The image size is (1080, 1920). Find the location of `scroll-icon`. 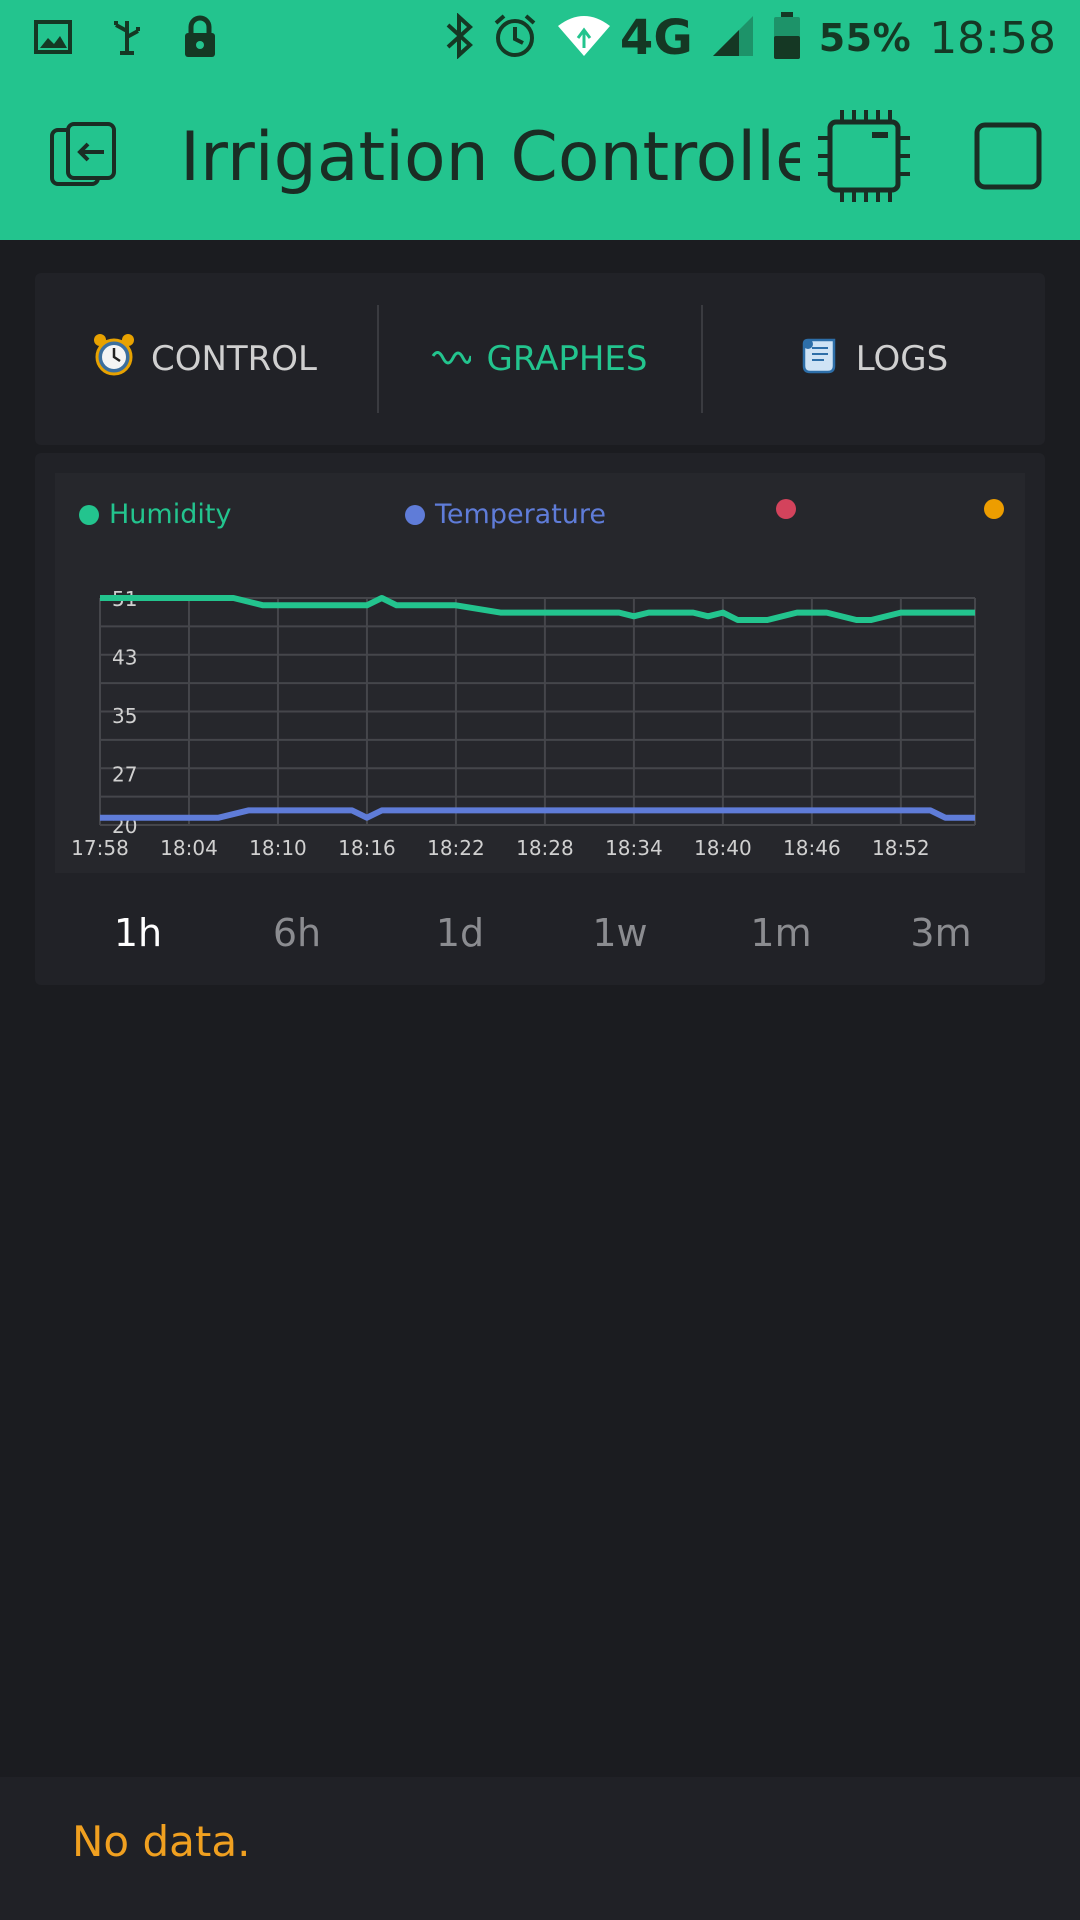

scroll-icon is located at coordinates (820, 359).